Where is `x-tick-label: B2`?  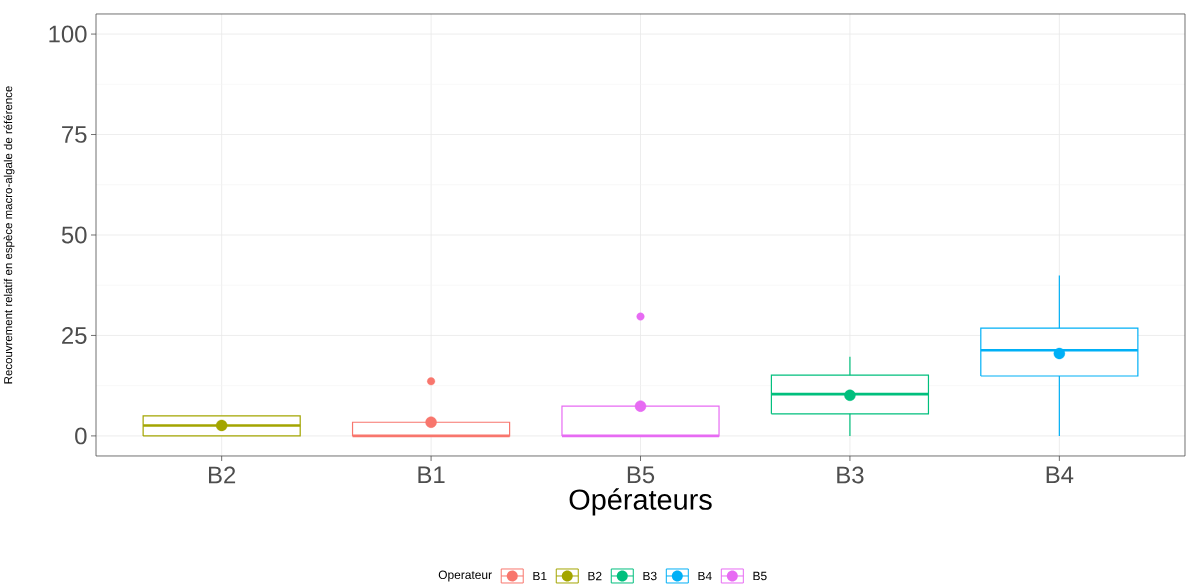 x-tick-label: B2 is located at coordinates (222, 475).